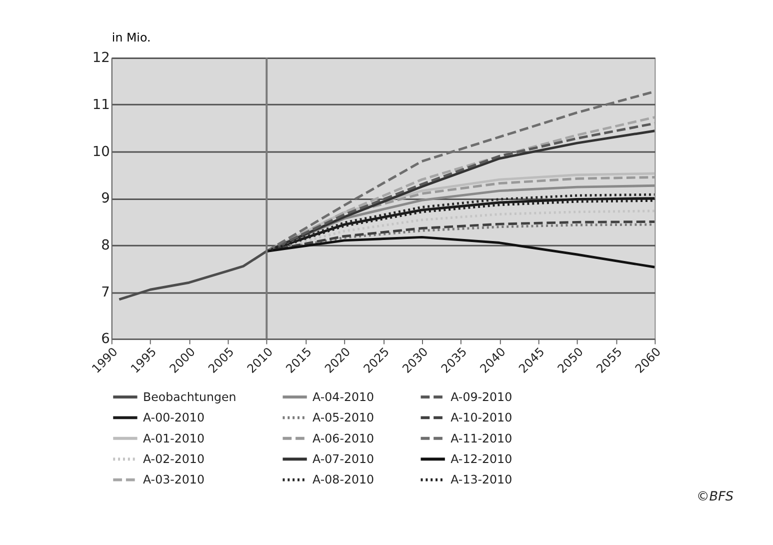 The image size is (773, 545). I want to click on legend-label: A-05-2010, so click(343, 417).